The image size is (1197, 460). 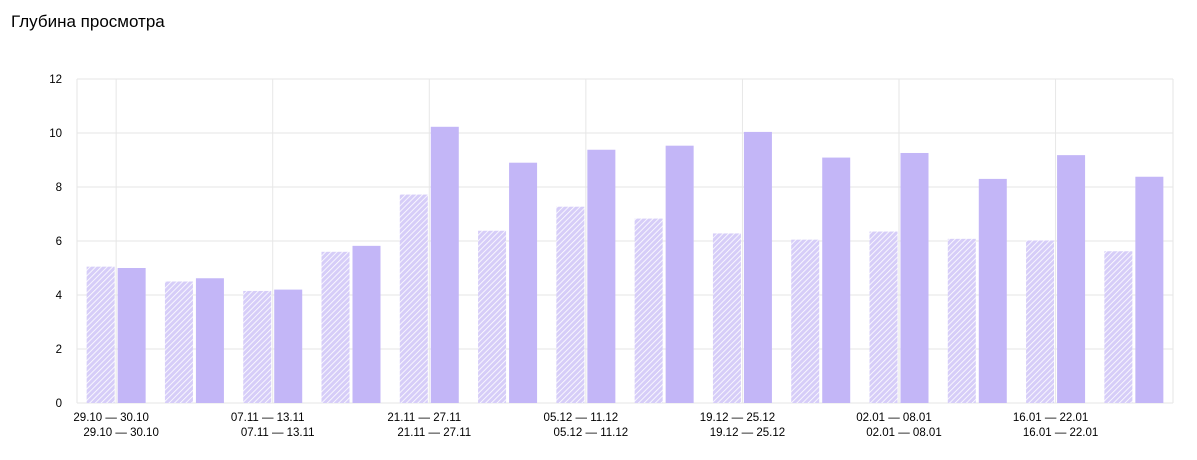 What do you see at coordinates (424, 418) in the screenshot?
I see `x-tick-label: 21.11 — 27.11` at bounding box center [424, 418].